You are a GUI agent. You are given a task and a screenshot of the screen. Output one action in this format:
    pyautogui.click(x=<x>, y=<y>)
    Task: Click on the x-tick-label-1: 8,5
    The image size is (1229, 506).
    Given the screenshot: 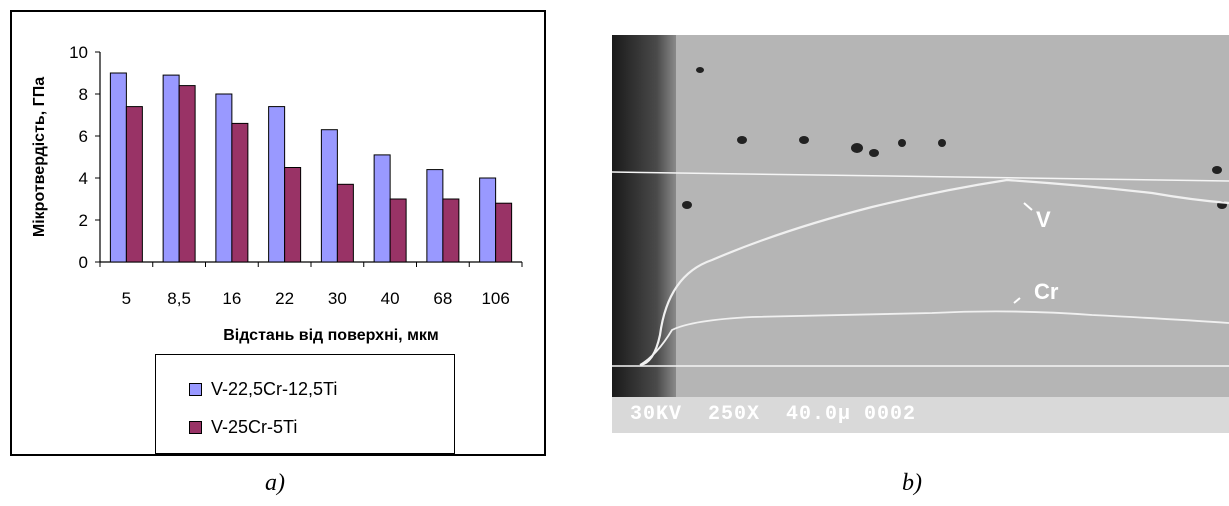 What is the action you would take?
    pyautogui.click(x=179, y=298)
    